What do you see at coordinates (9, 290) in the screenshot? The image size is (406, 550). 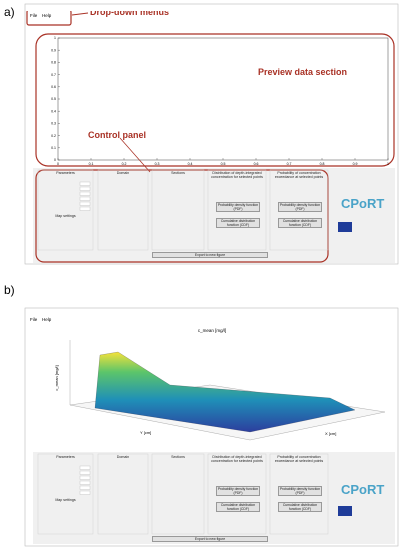 I see `panel-label: b)` at bounding box center [9, 290].